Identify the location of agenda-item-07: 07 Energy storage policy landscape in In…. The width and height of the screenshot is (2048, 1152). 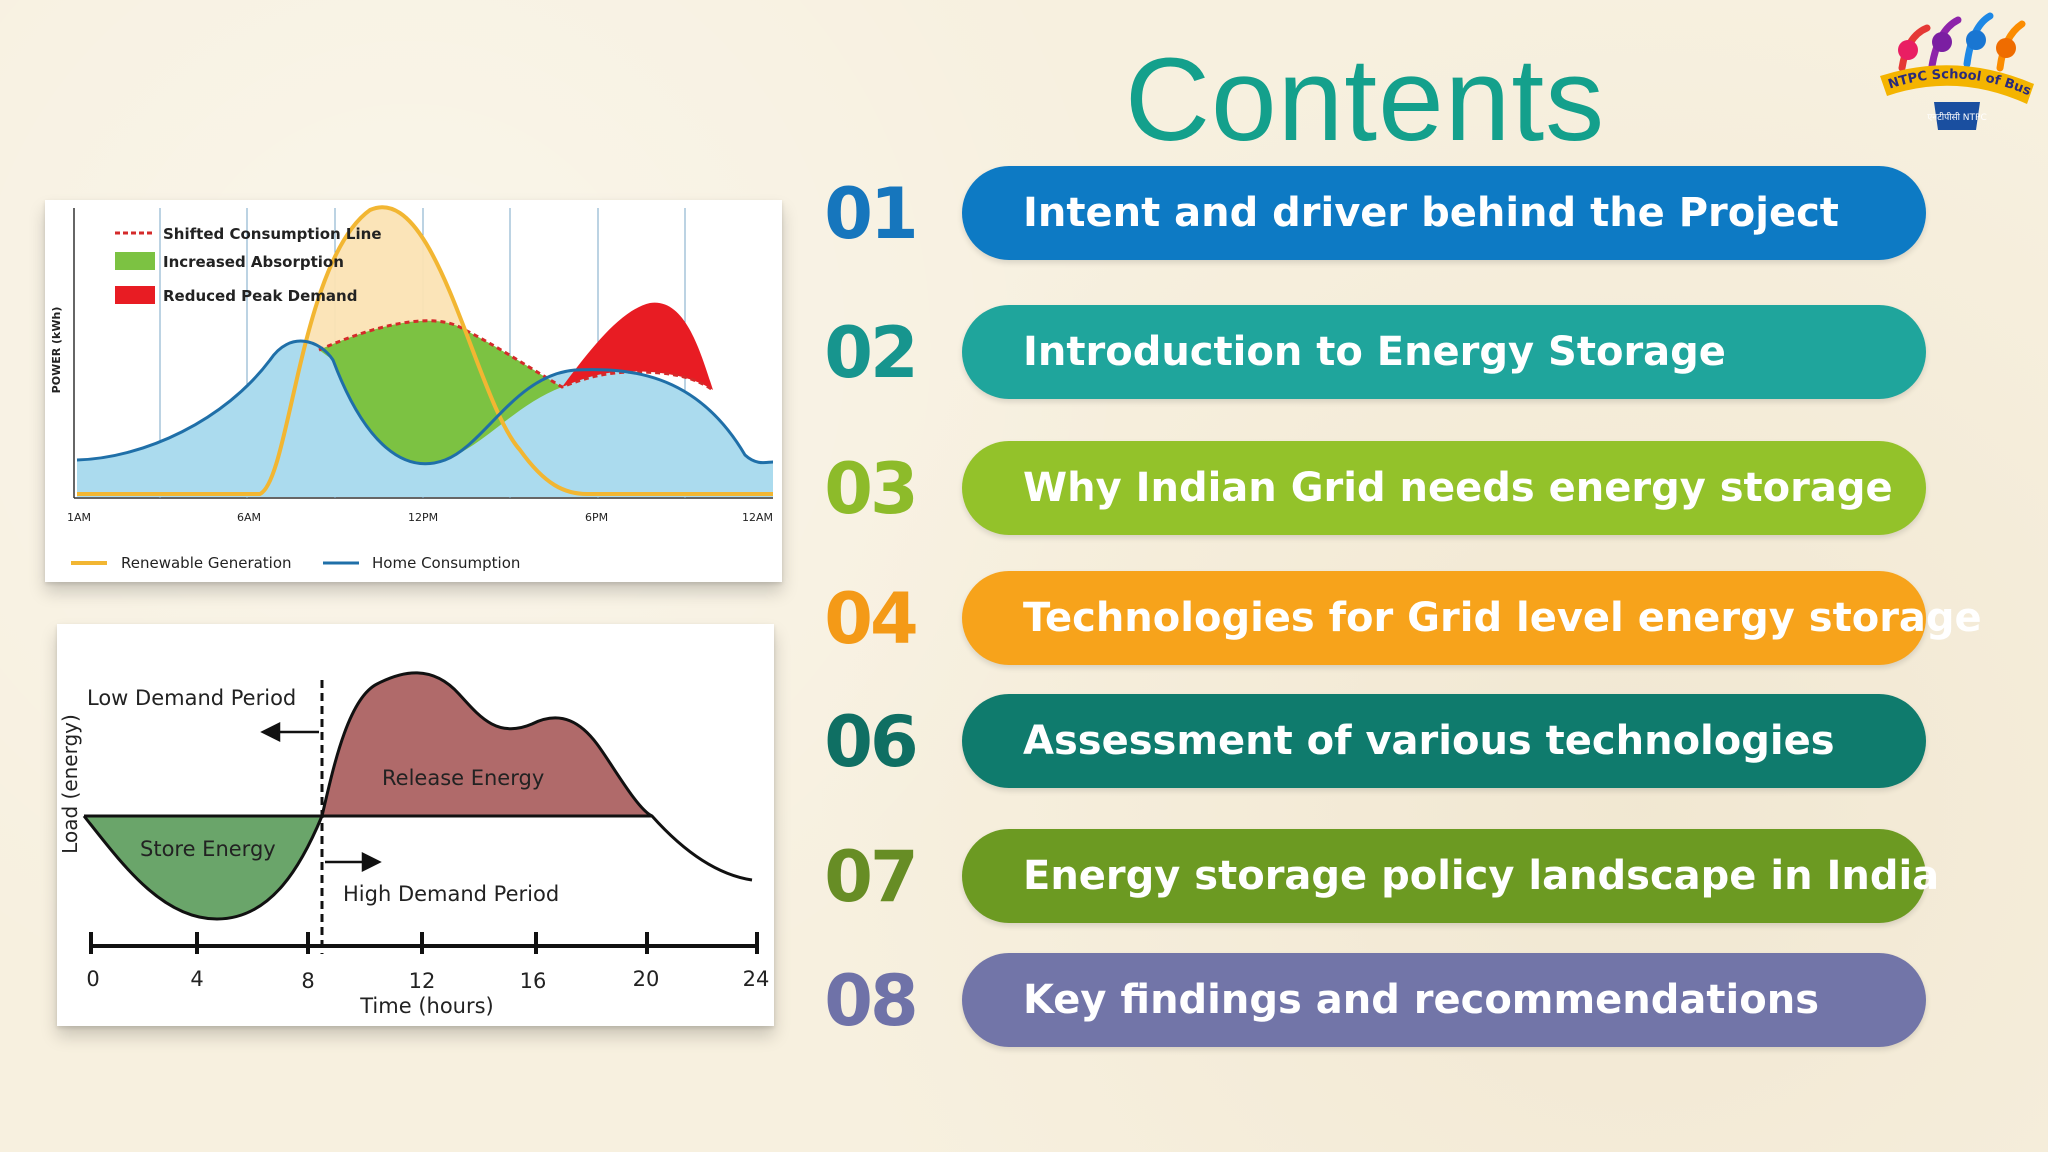
(1379, 877).